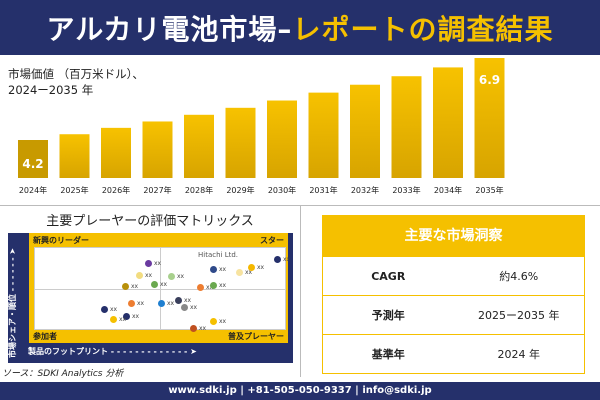 This screenshot has width=600, height=400. Describe the element at coordinates (453, 275) in the screenshot. I see `table-row: CAGR 約4.6%` at that location.